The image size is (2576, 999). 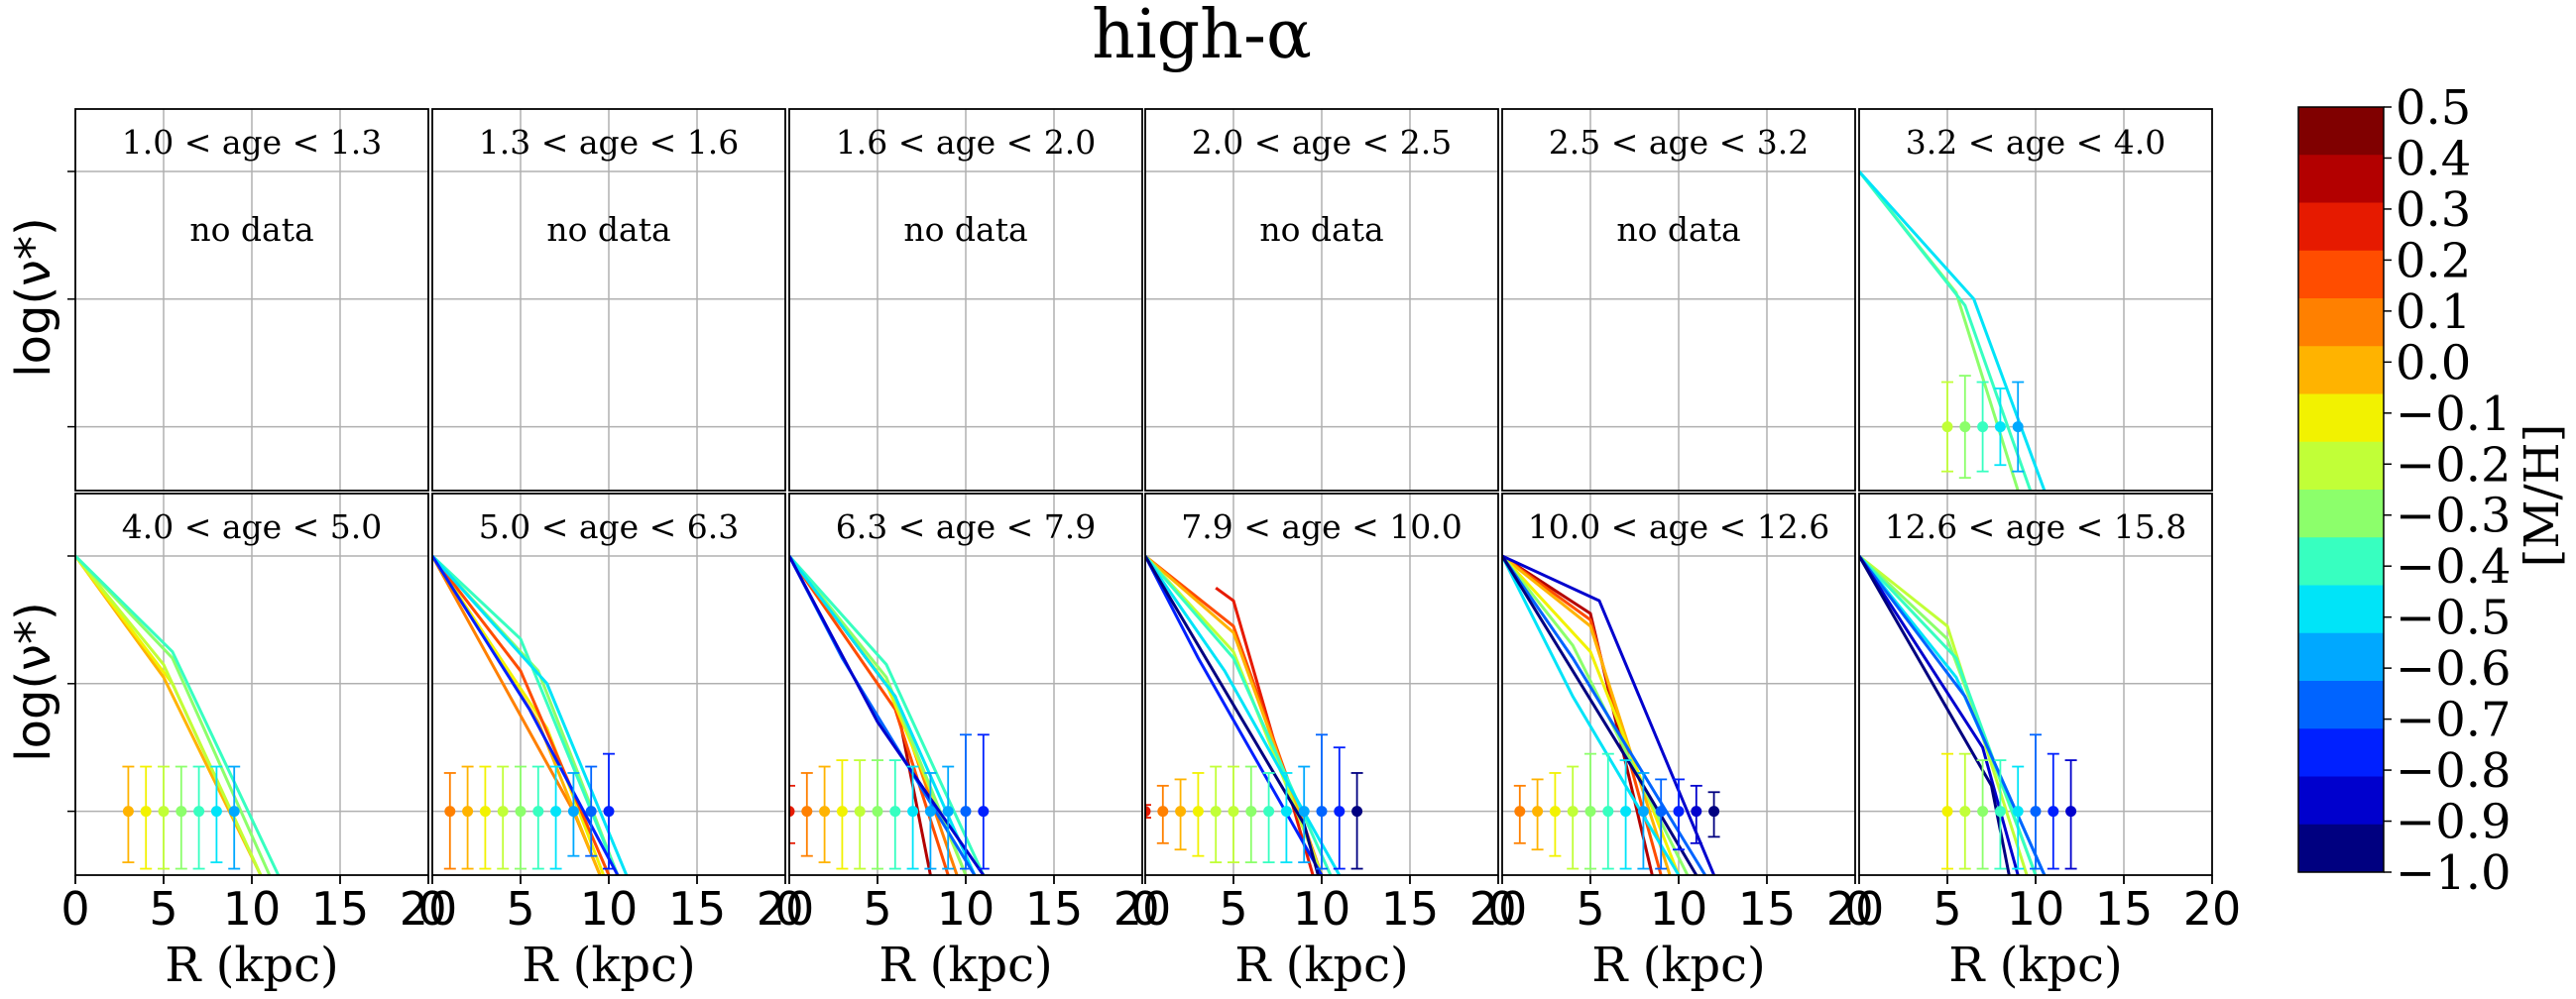 I want to click on colorbar-tick-label: −0.4, so click(x=2454, y=567).